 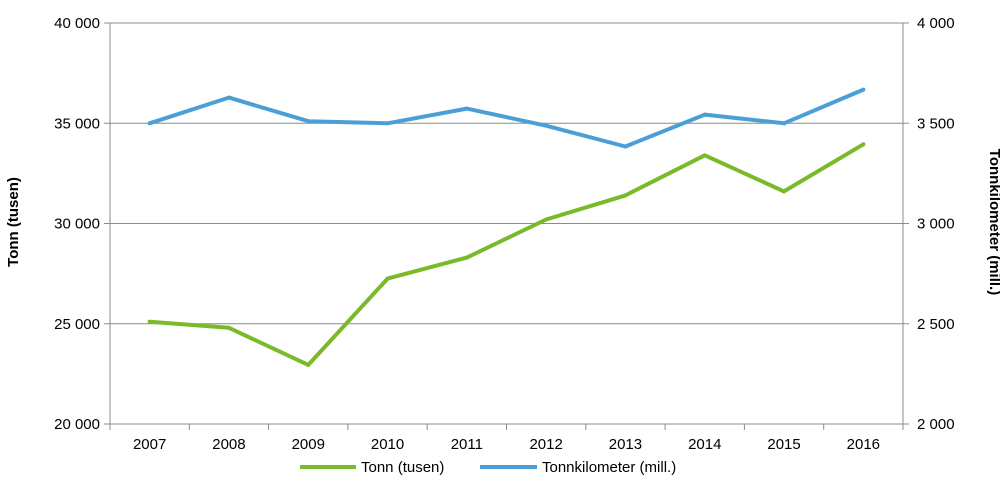 What do you see at coordinates (77, 23) in the screenshot?
I see `left-tick-label: 40 000` at bounding box center [77, 23].